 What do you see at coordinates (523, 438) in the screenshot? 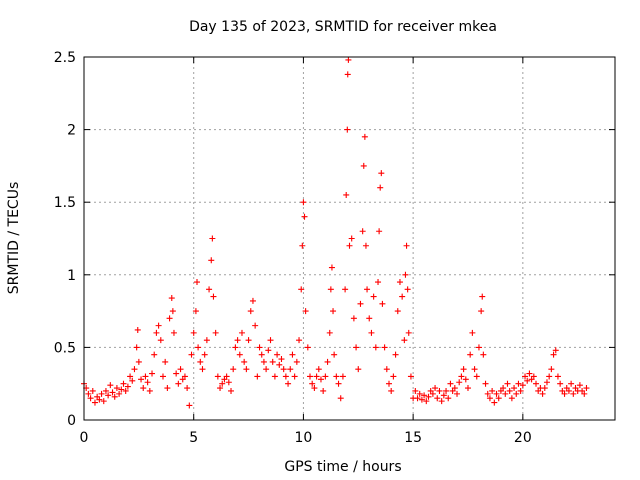
I see `x-tick-label: 20` at bounding box center [523, 438].